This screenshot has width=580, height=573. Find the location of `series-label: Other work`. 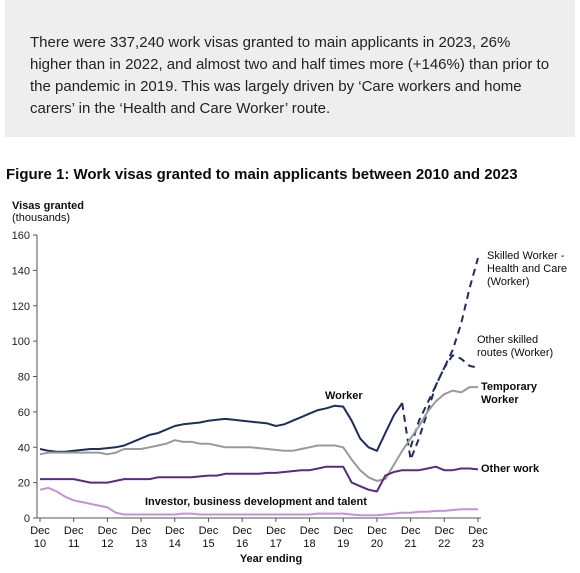

series-label: Other work is located at coordinates (510, 469).